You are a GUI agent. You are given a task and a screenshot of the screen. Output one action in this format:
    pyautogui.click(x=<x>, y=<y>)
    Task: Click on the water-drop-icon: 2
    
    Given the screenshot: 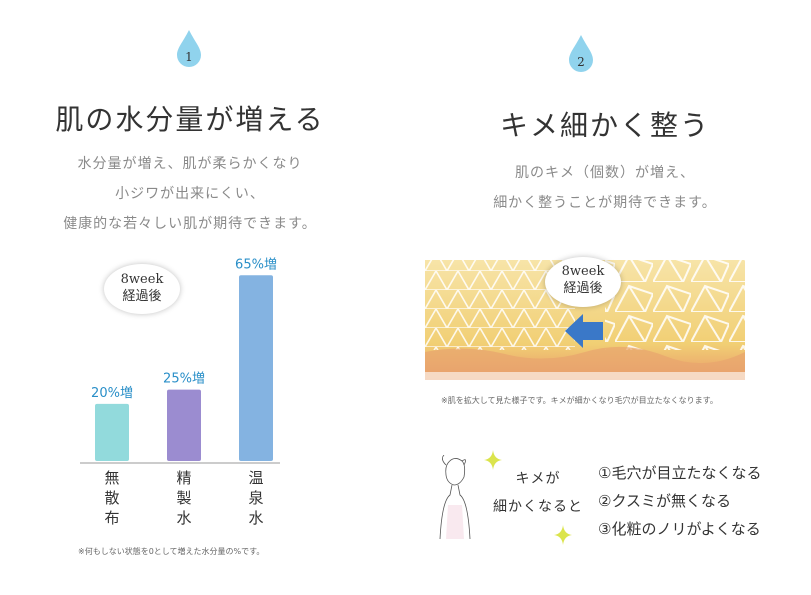 What is the action you would take?
    pyautogui.click(x=581, y=53)
    